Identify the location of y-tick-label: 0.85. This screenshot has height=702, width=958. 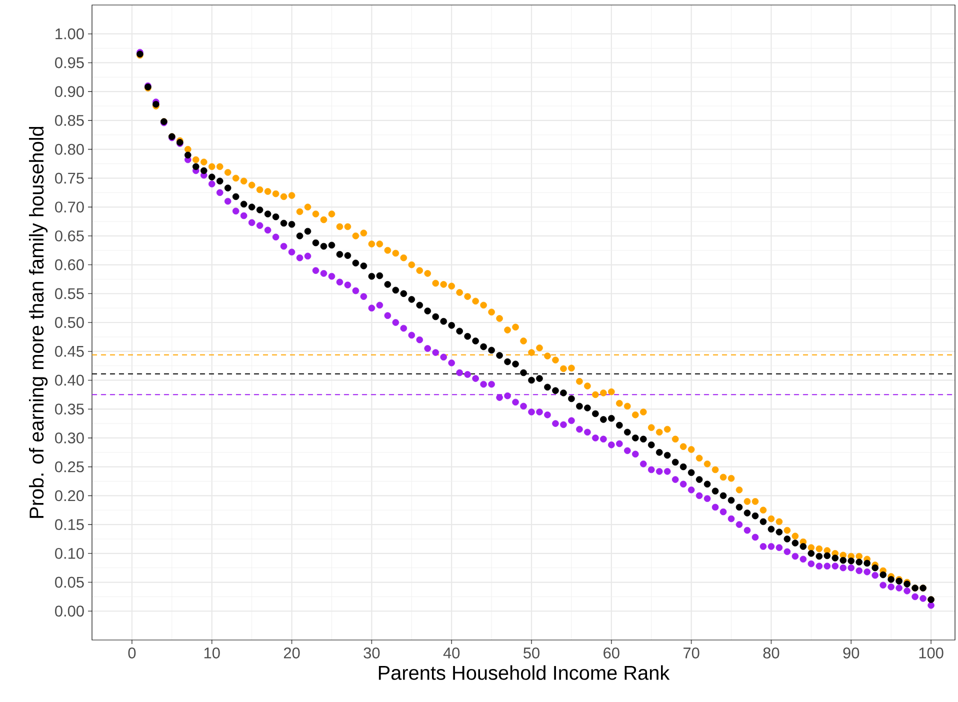
(69, 120).